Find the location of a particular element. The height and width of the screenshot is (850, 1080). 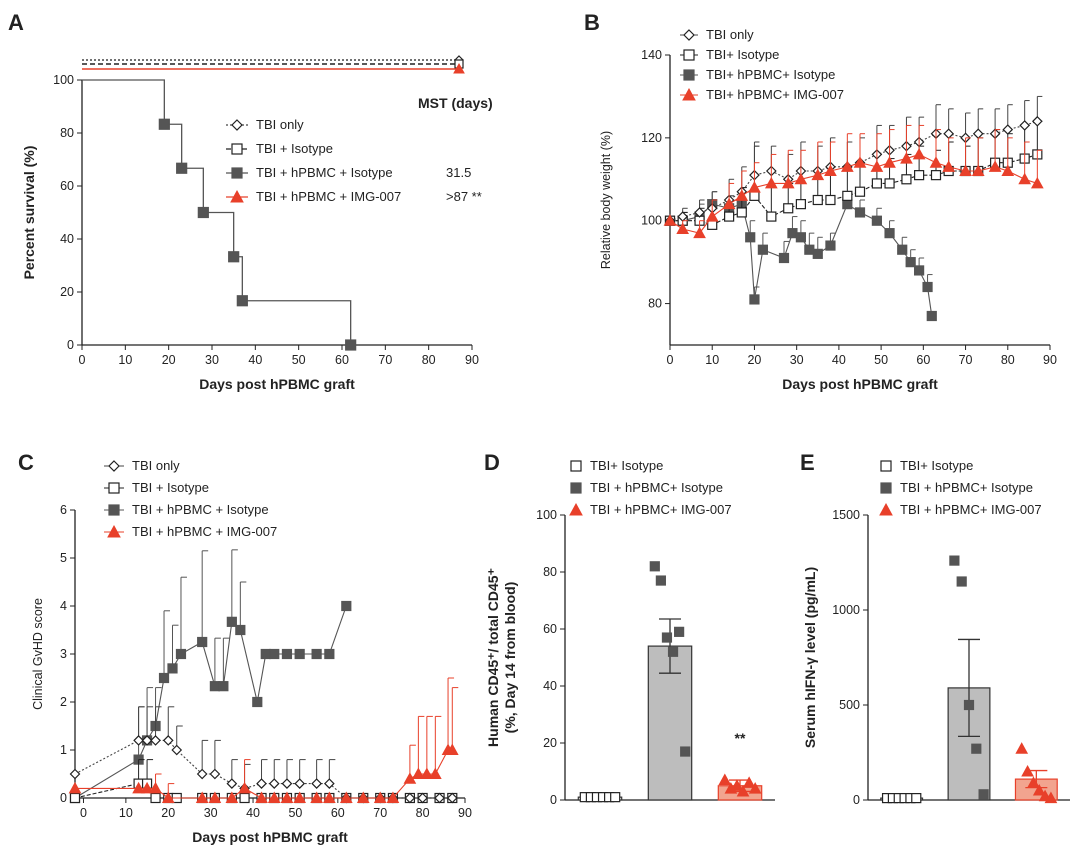

survival-step-line is located at coordinates (217, 212).